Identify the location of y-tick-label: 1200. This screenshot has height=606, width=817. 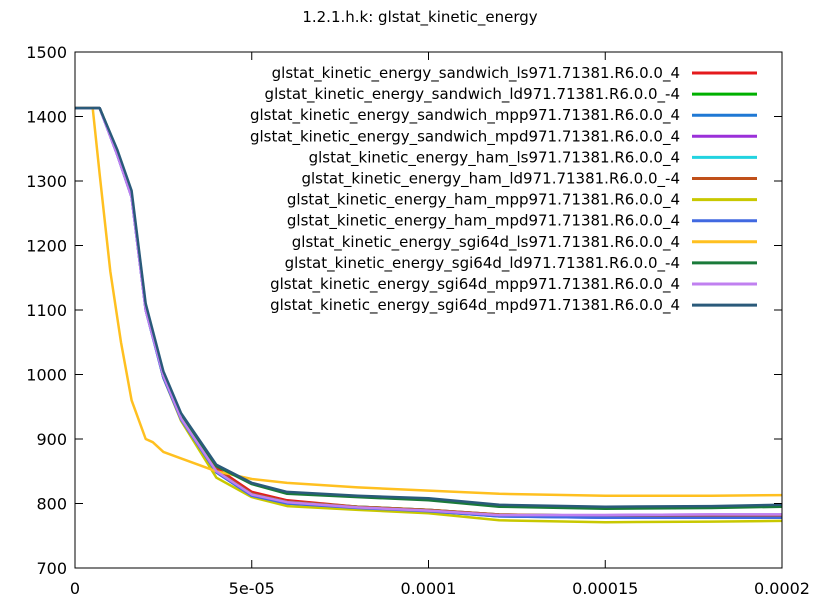
(46, 246).